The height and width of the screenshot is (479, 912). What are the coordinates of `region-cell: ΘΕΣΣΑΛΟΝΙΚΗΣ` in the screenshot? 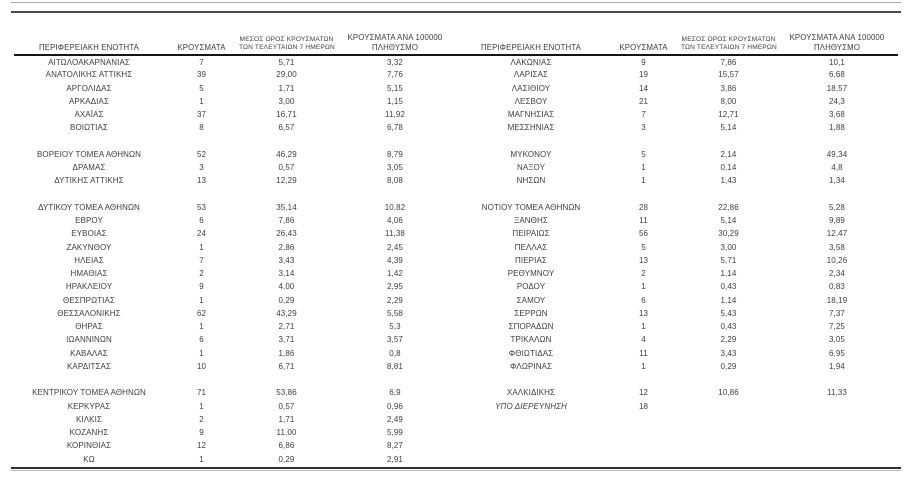 It's located at (89, 313).